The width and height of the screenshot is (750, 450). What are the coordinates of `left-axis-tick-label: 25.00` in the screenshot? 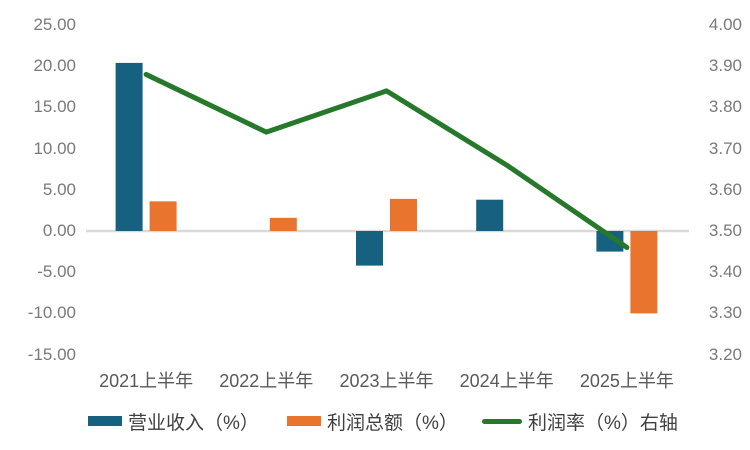 It's located at (54, 24).